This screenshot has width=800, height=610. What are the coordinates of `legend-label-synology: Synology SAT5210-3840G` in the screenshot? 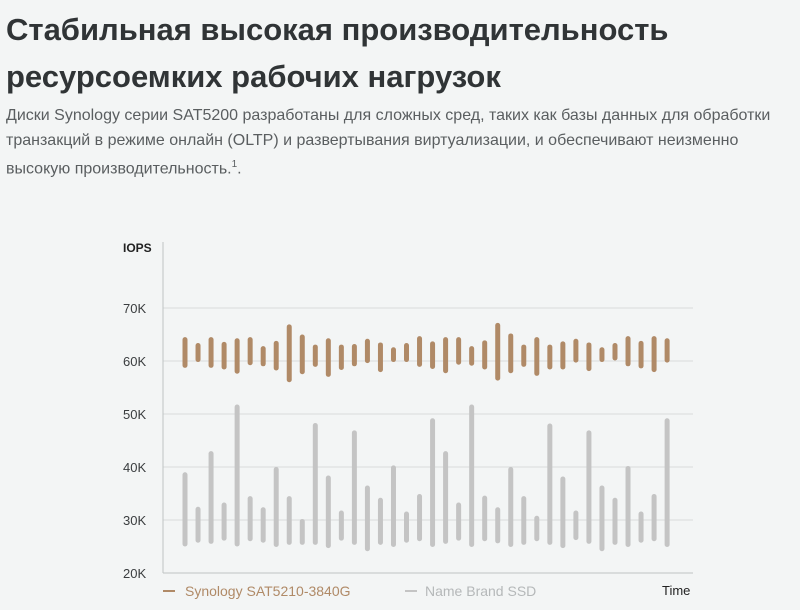 It's located at (268, 591).